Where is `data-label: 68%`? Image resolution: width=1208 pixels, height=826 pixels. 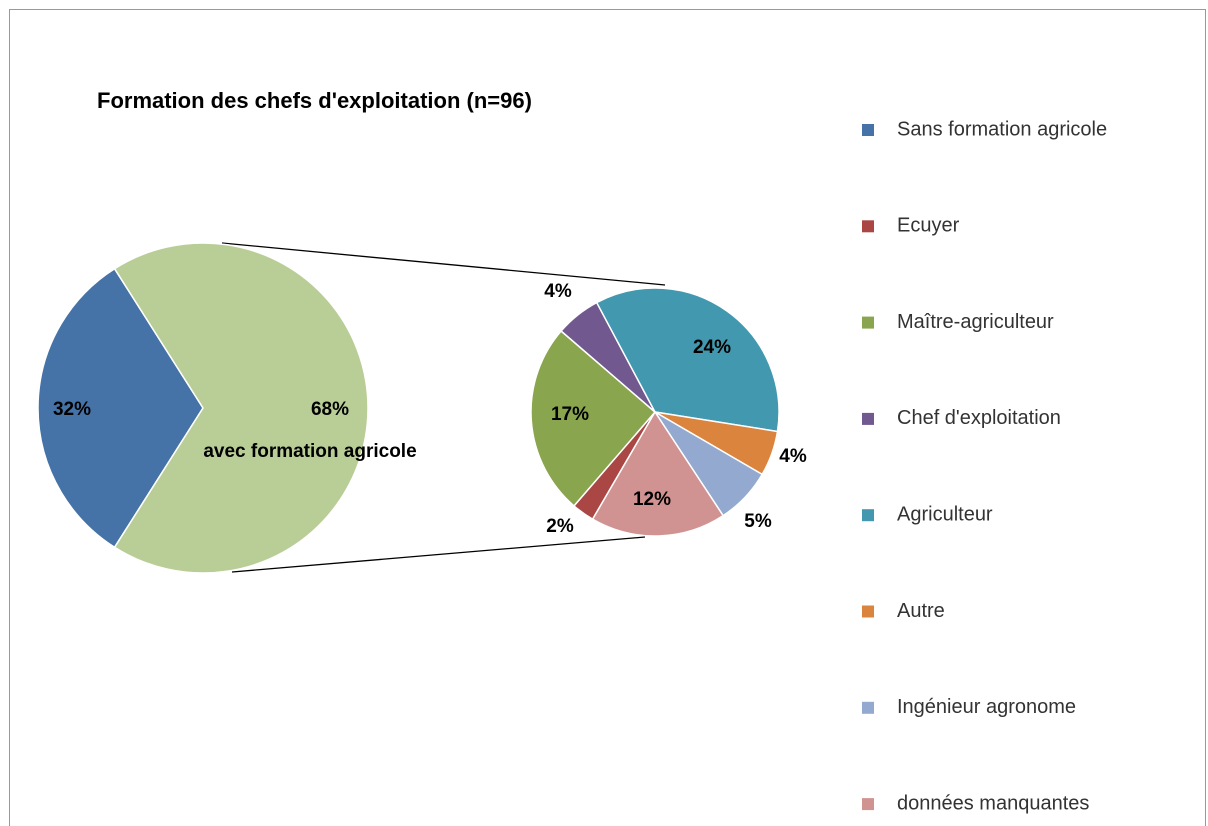
data-label: 68% is located at coordinates (330, 409).